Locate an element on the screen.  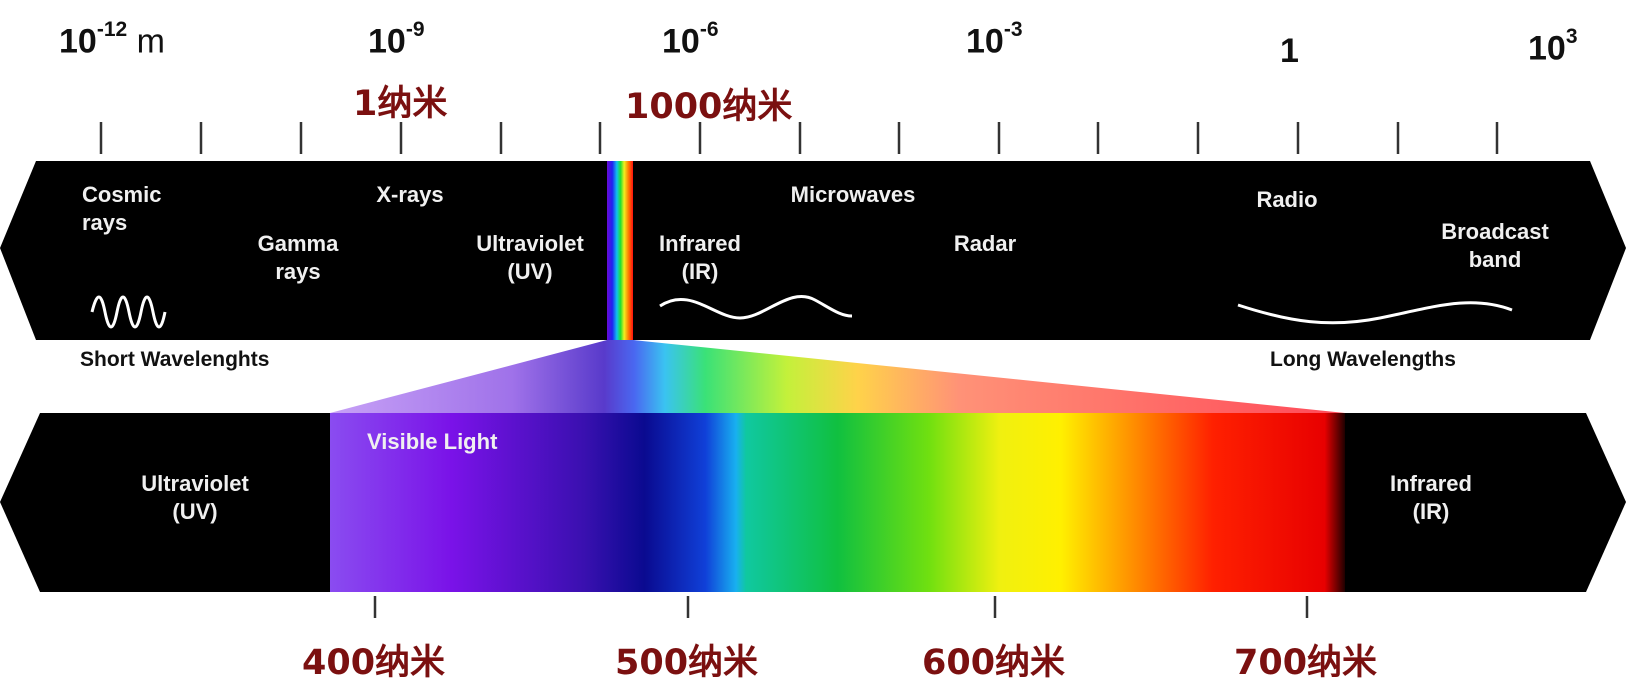
band-cosmic-rays: Cosmic rays is located at coordinates (122, 208).